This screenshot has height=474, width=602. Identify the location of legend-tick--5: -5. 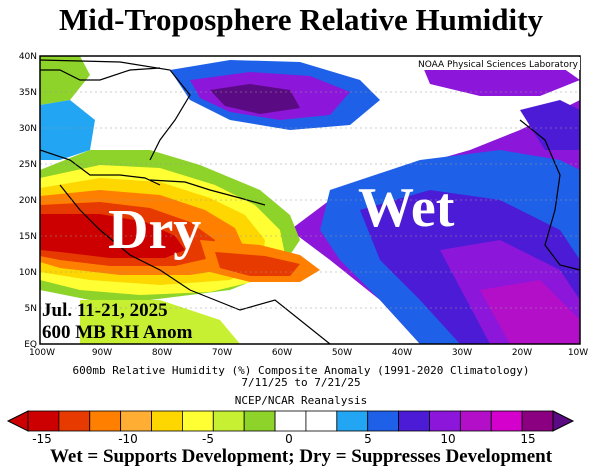
(208, 439).